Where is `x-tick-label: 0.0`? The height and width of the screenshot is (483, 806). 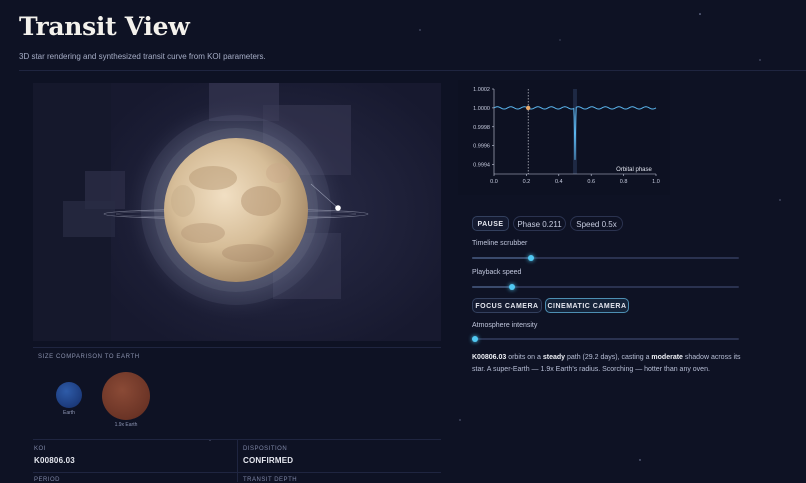 x-tick-label: 0.0 is located at coordinates (494, 182).